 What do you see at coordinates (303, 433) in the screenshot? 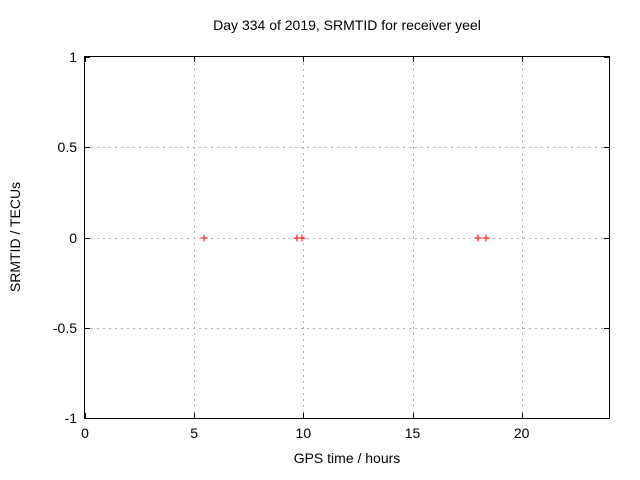
I see `x-tick-label: 10` at bounding box center [303, 433].